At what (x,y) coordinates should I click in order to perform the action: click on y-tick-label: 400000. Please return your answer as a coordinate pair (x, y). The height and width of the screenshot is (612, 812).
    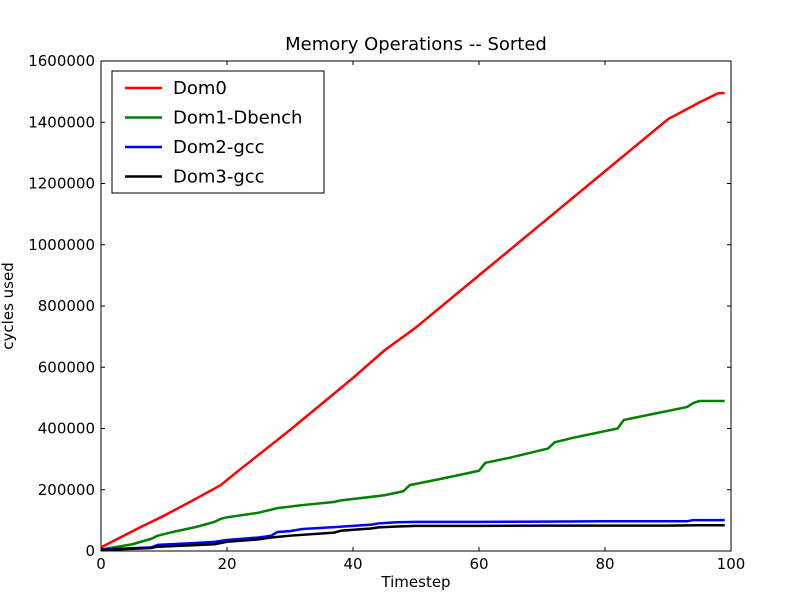
    Looking at the image, I should click on (66, 429).